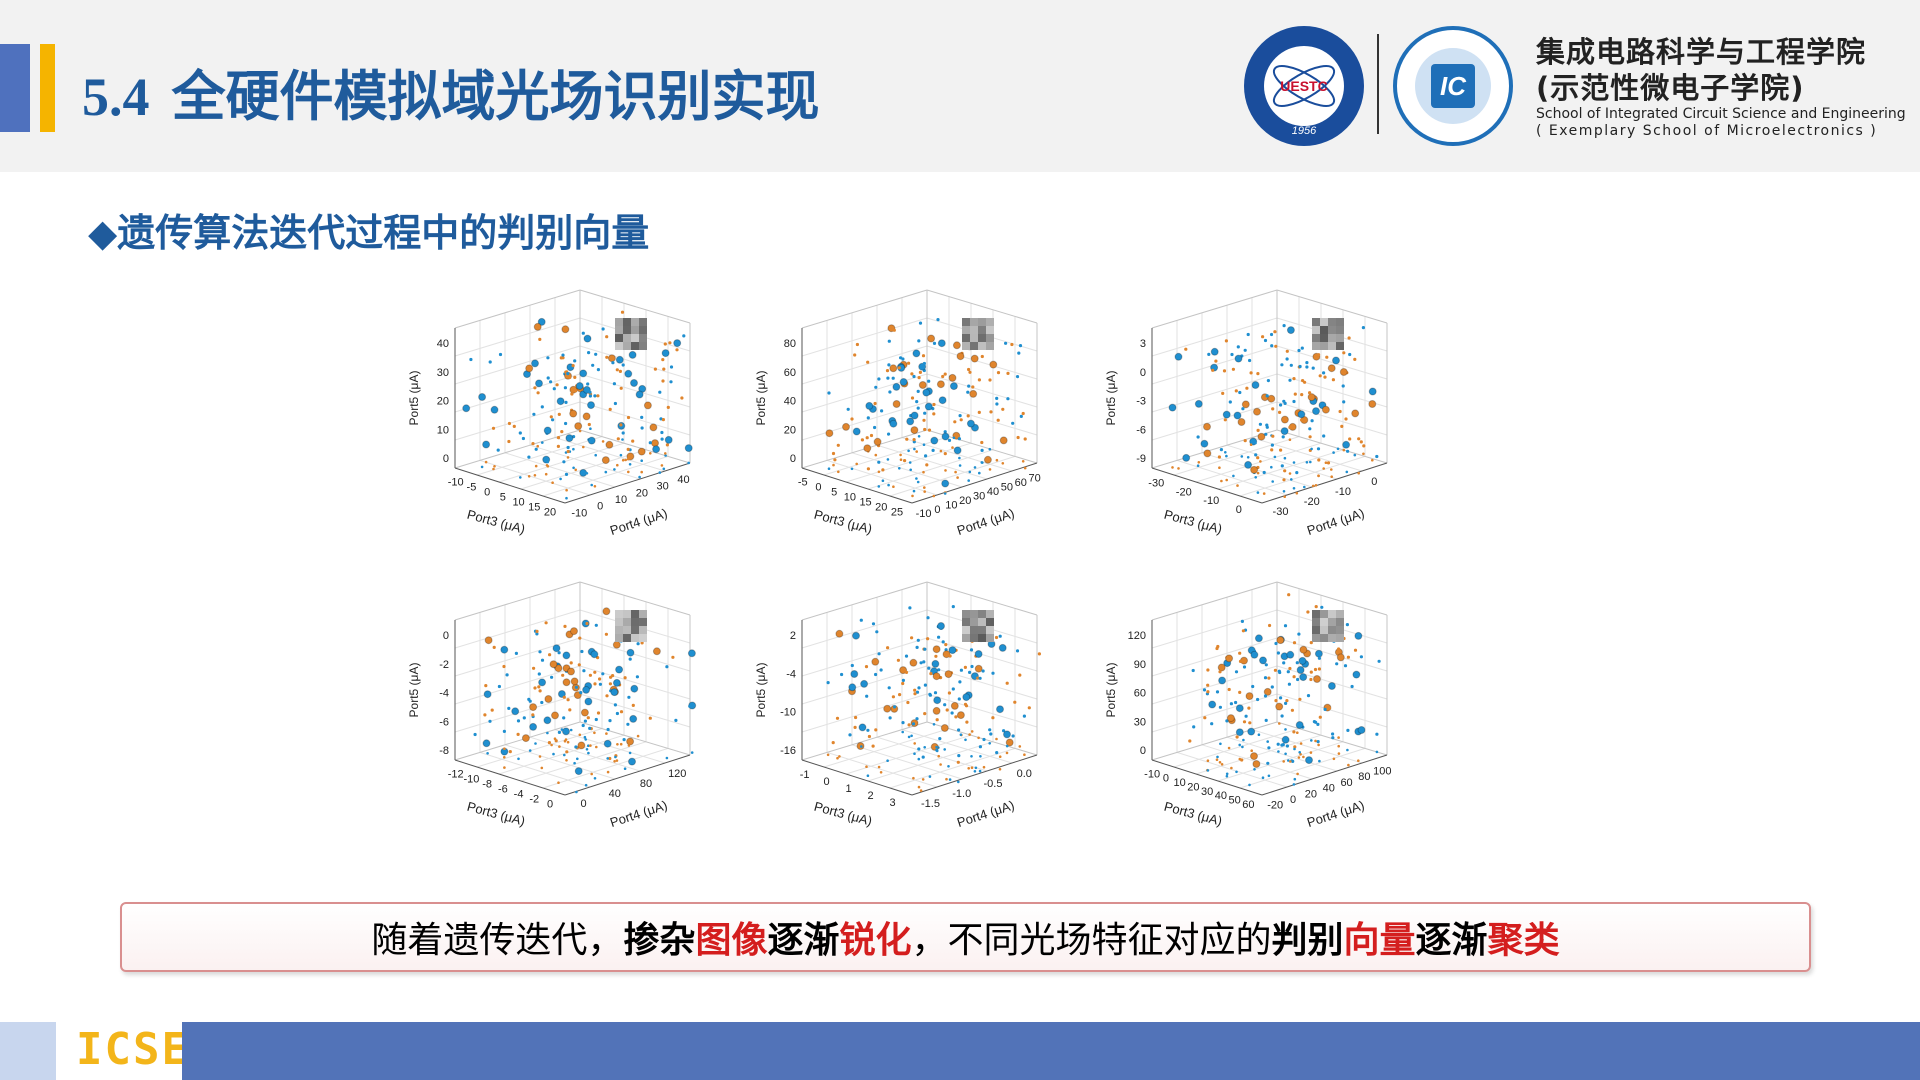 The image size is (1920, 1080). I want to click on z-tick-label: 0, so click(1143, 373).